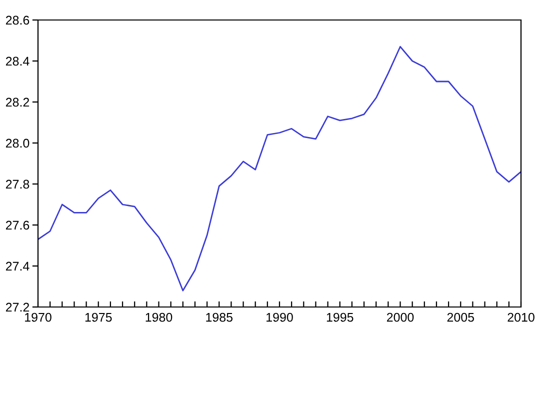 The width and height of the screenshot is (535, 398). Describe the element at coordinates (219, 317) in the screenshot. I see `x-tick-label: 1985` at that location.